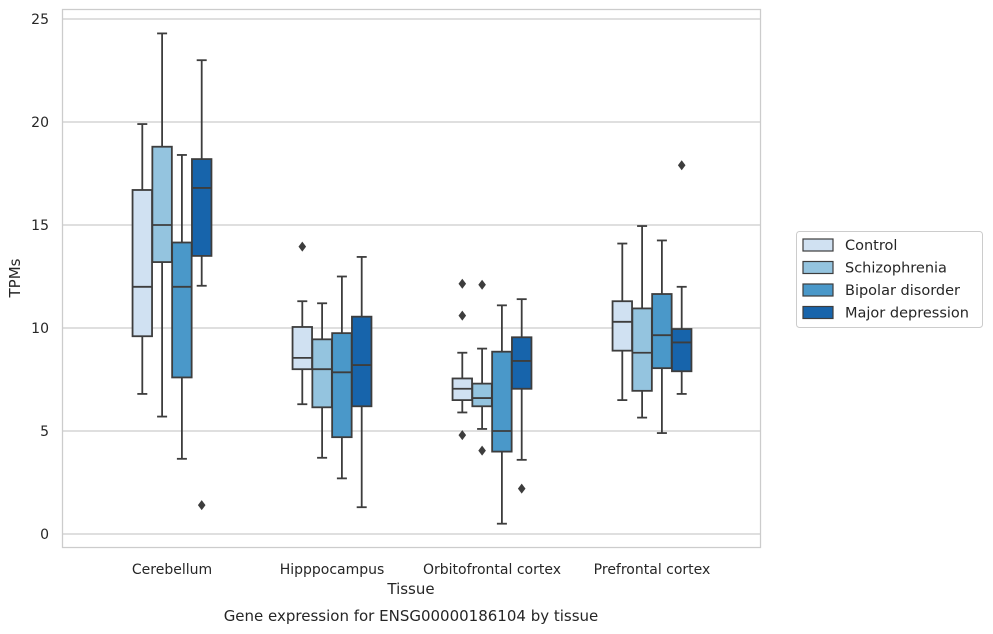 This screenshot has height=634, width=993. I want to click on legend-entry: Major depression, so click(885, 313).